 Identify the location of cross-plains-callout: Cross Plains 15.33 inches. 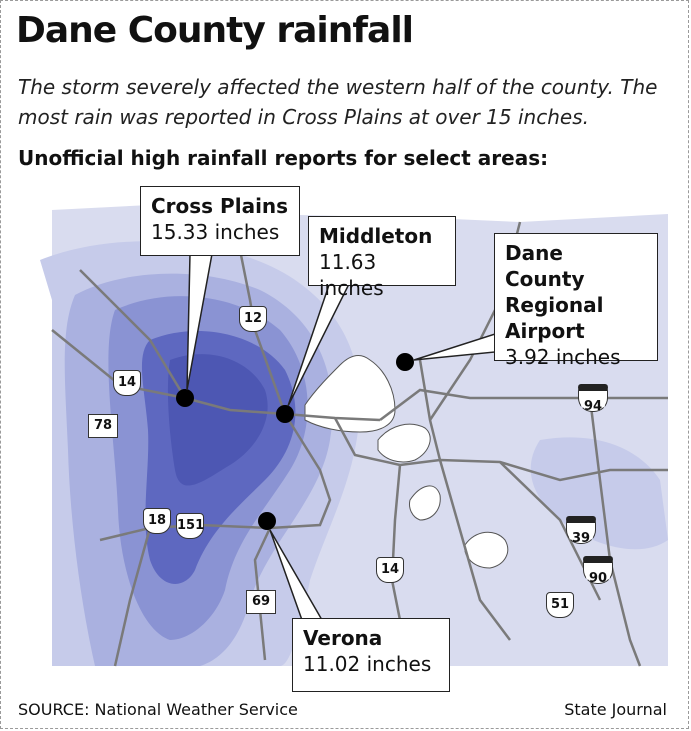
(220, 221).